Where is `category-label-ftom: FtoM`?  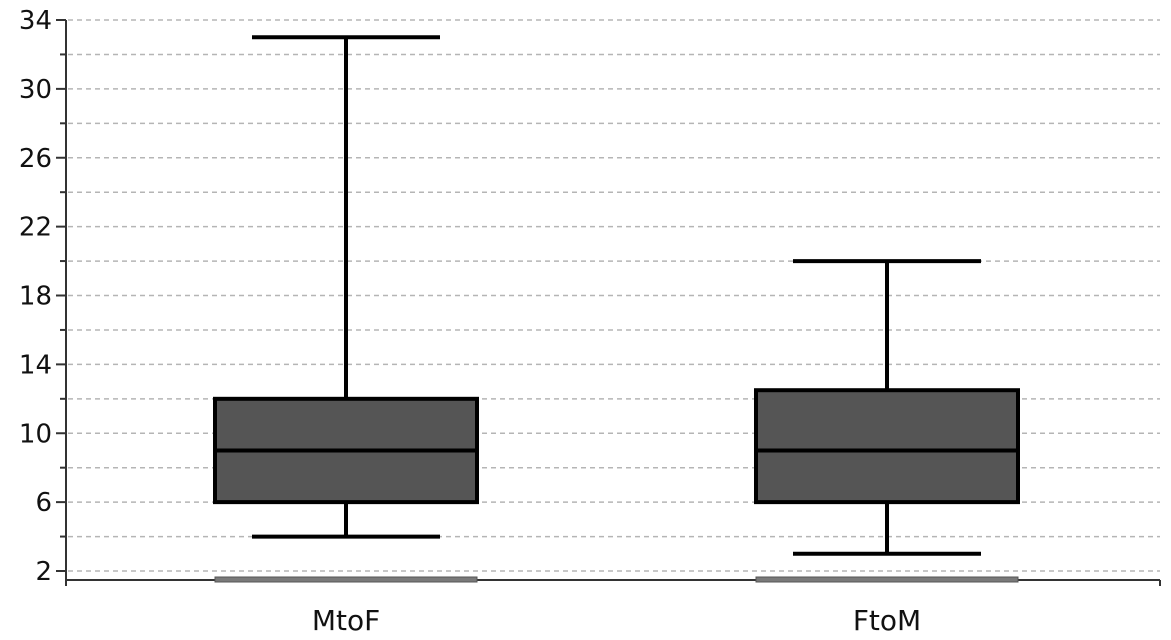
category-label-ftom: FtoM is located at coordinates (887, 620).